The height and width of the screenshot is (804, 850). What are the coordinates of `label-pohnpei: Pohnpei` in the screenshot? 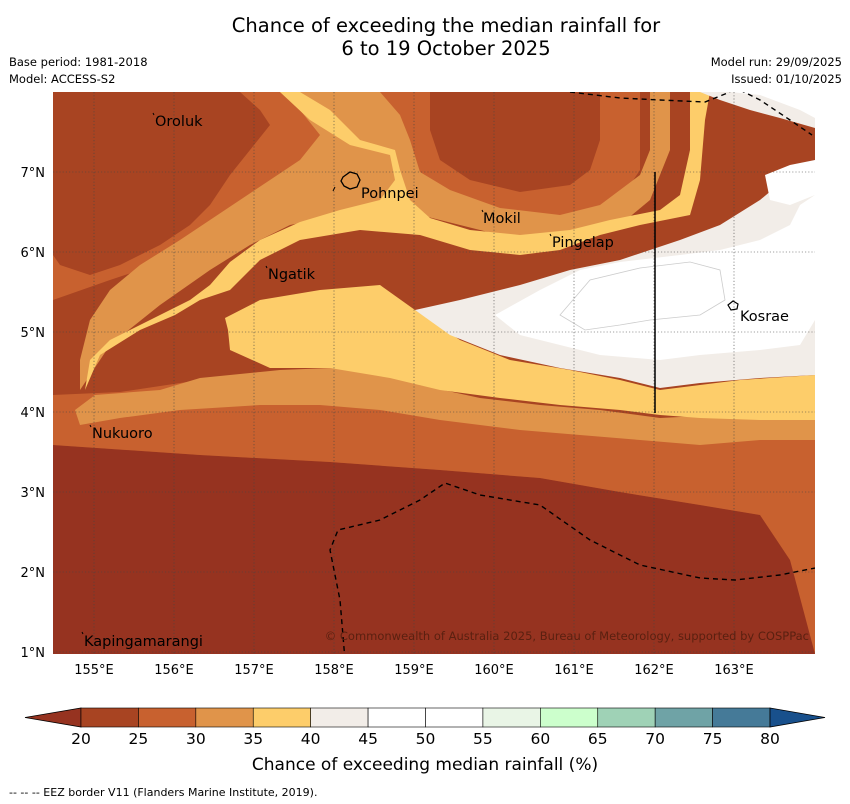 It's located at (390, 194).